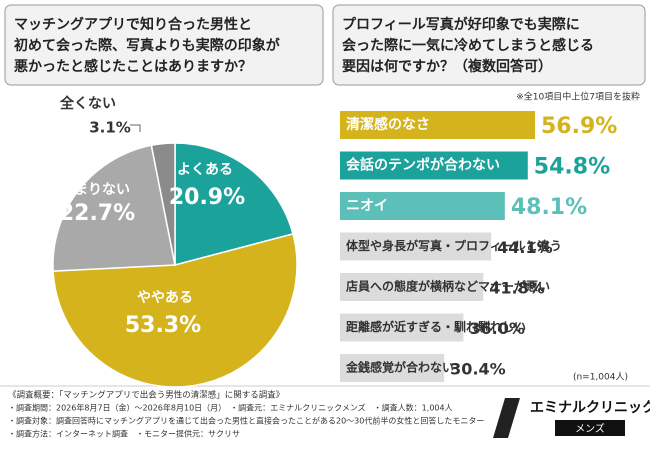 Image resolution: width=650 pixels, height=454 pixels. What do you see at coordinates (578, 97) in the screenshot?
I see `note: ※全10項目中上位7項目を抜粋` at bounding box center [578, 97].